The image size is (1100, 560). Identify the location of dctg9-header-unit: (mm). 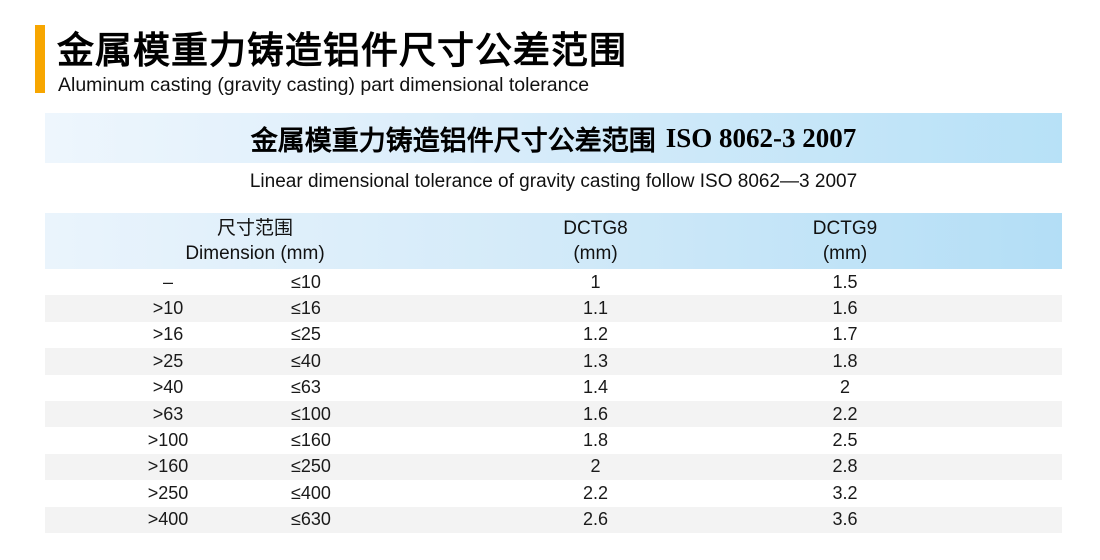
(845, 253).